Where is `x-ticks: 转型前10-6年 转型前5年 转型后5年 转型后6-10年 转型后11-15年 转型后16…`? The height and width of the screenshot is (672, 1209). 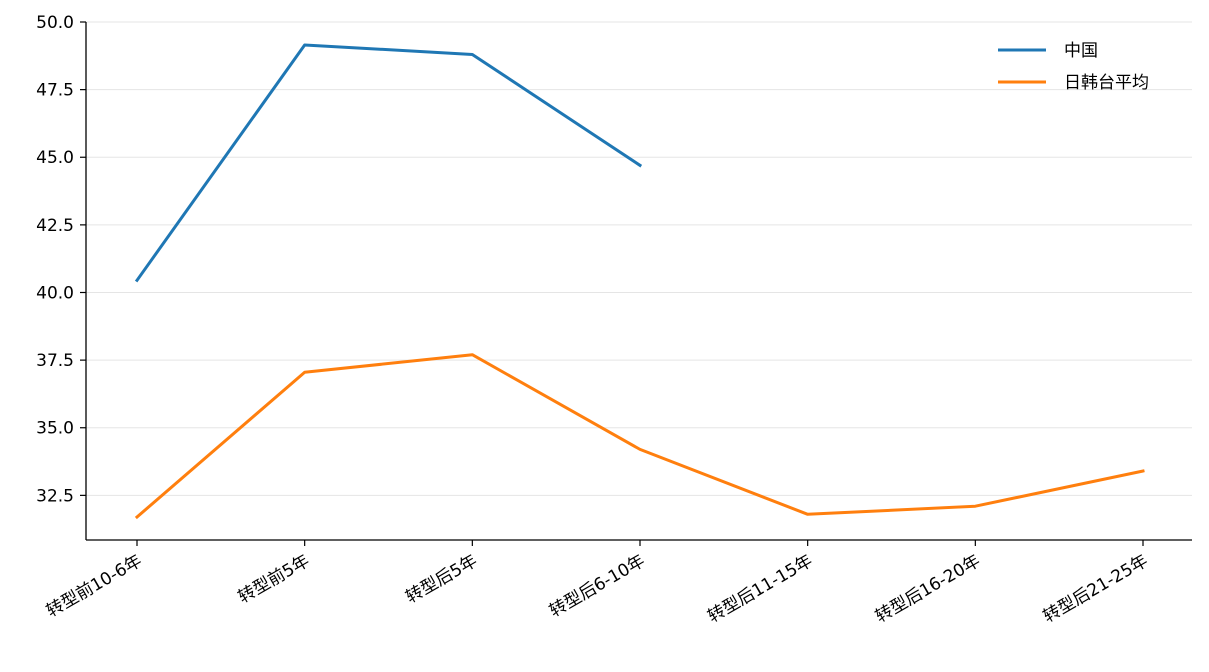 x-ticks: 转型前10-6年 转型前5年 转型后5年 转型后6-10年 转型后11-15年 转型后16… is located at coordinates (597, 583).